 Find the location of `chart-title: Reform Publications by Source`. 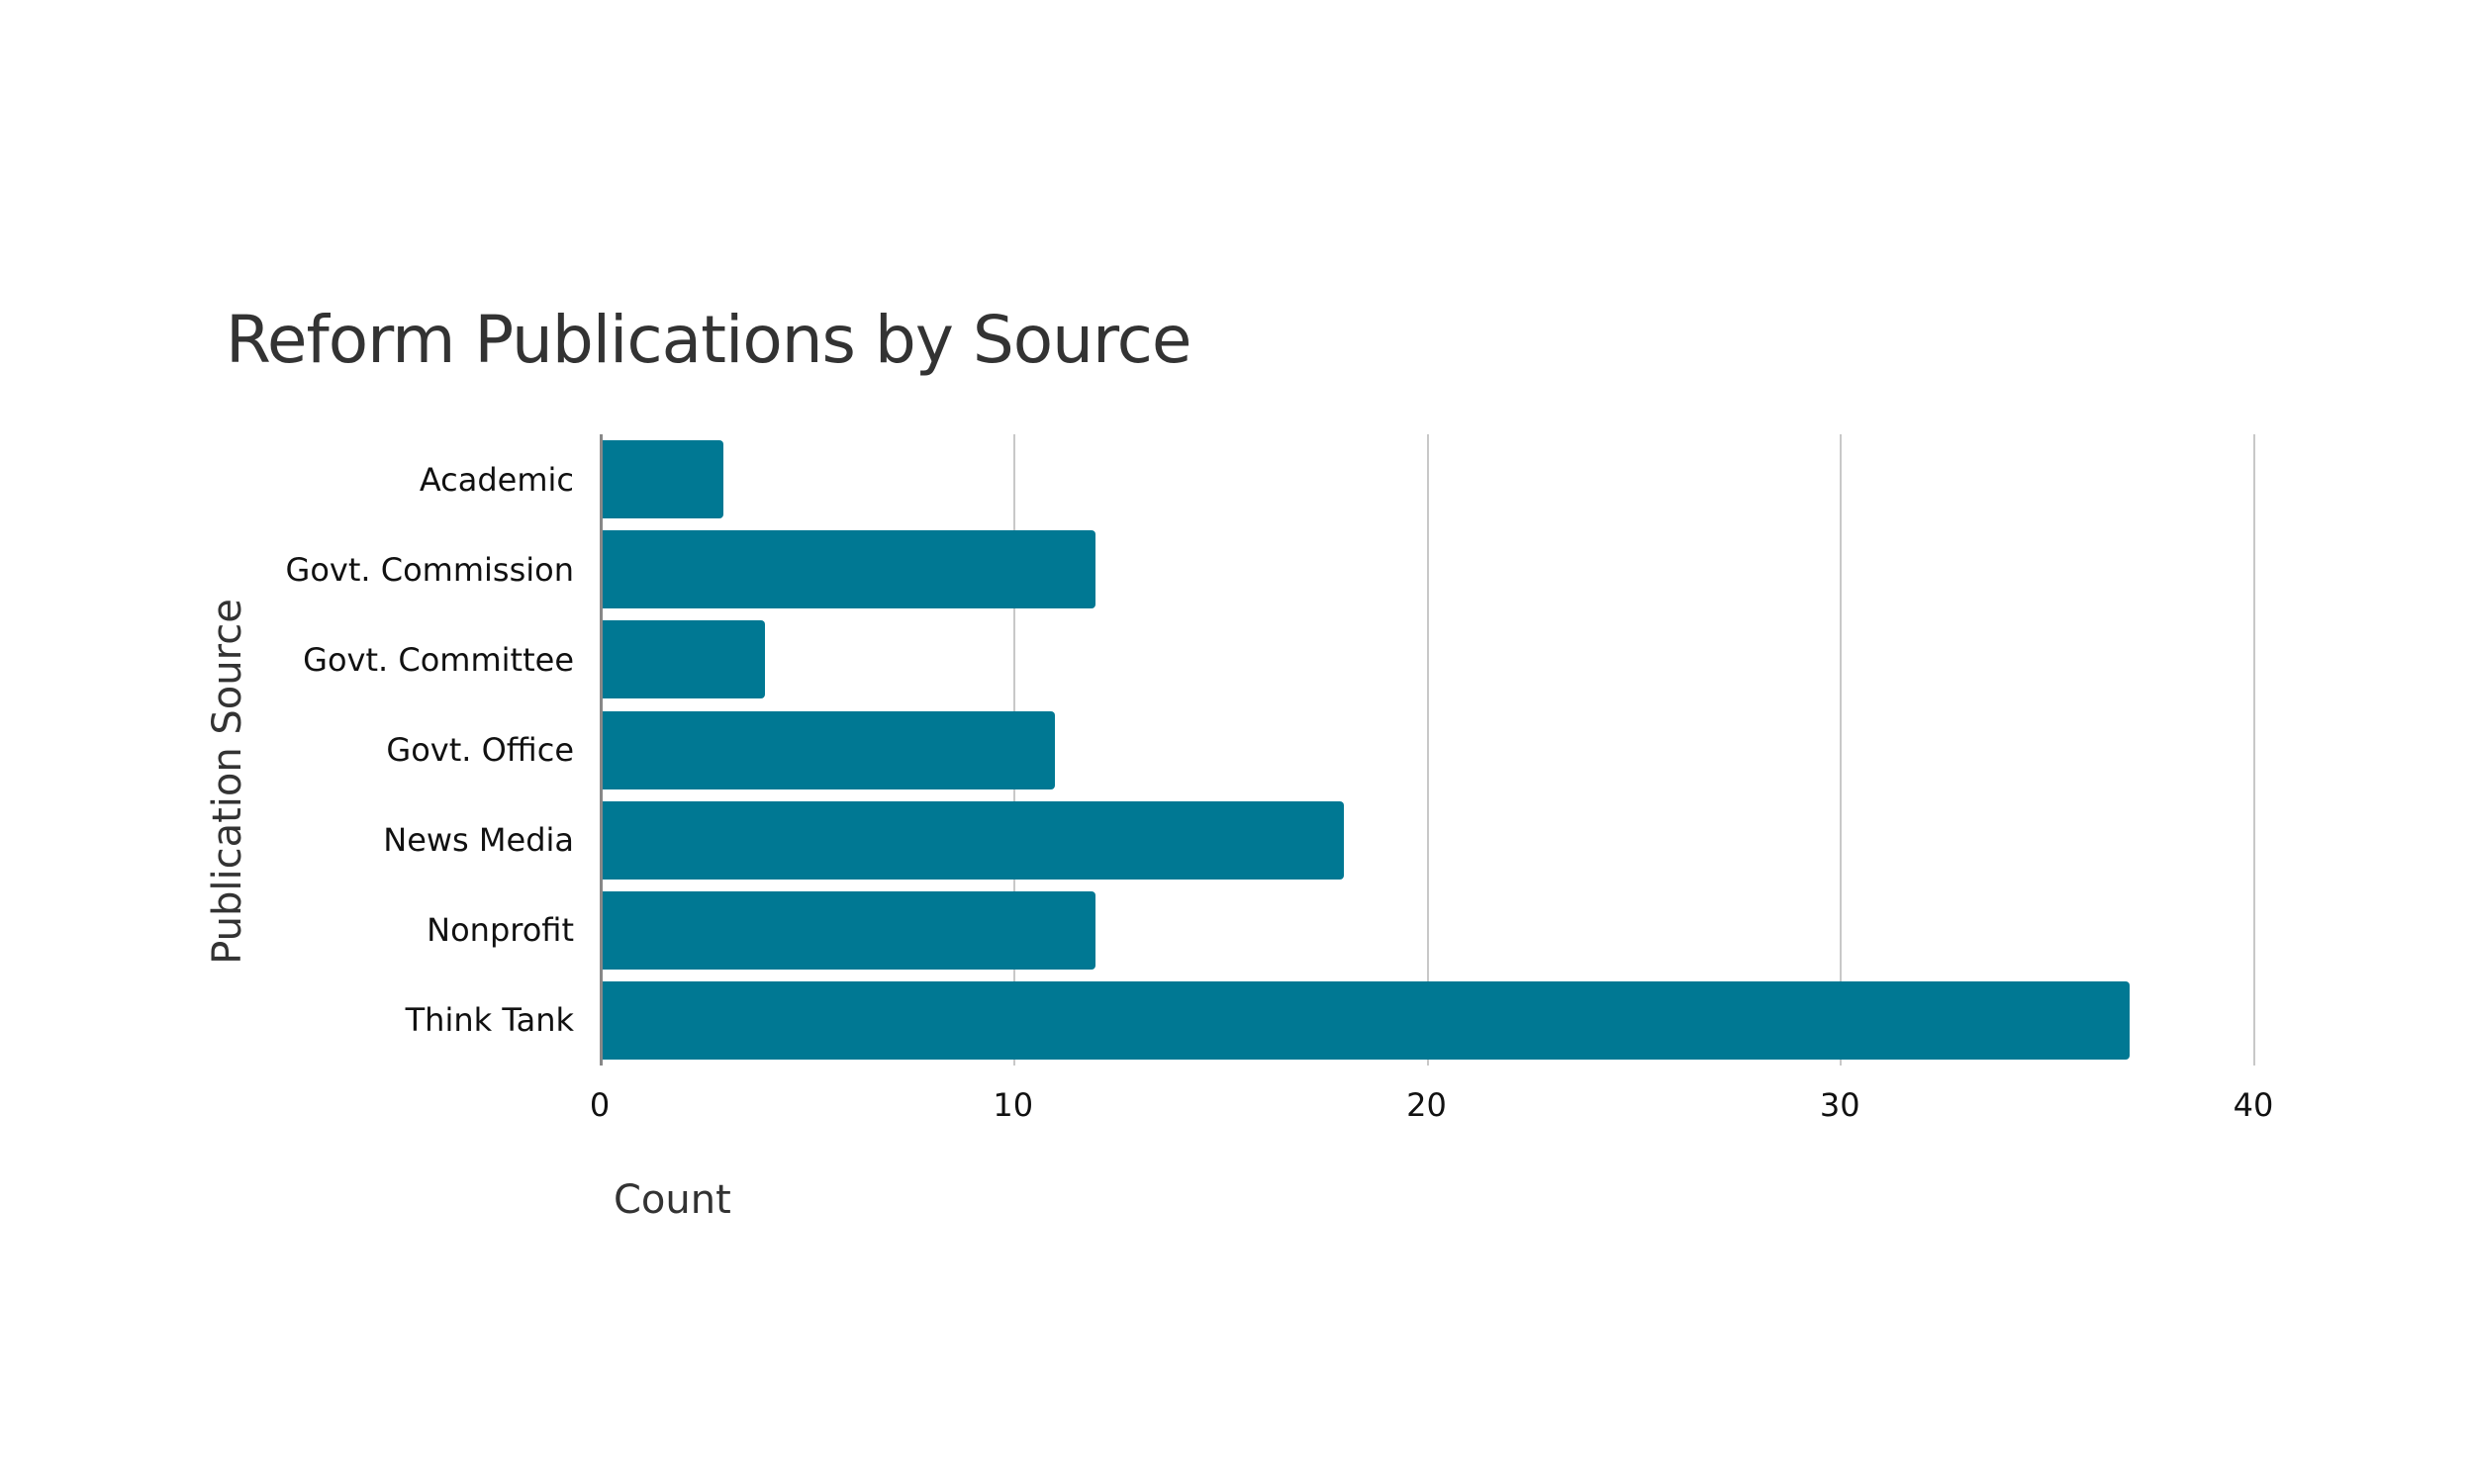

chart-title: Reform Publications by Source is located at coordinates (709, 340).